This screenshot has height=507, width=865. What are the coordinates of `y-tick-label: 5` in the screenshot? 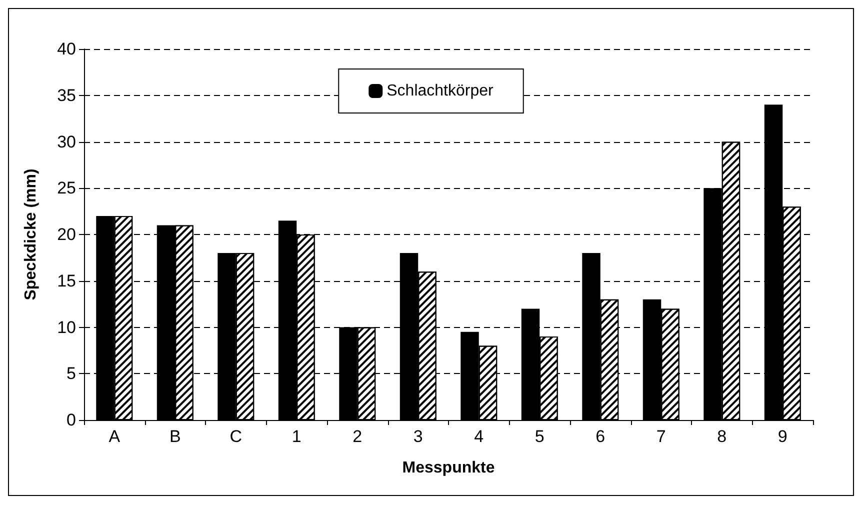 It's located at (71, 374).